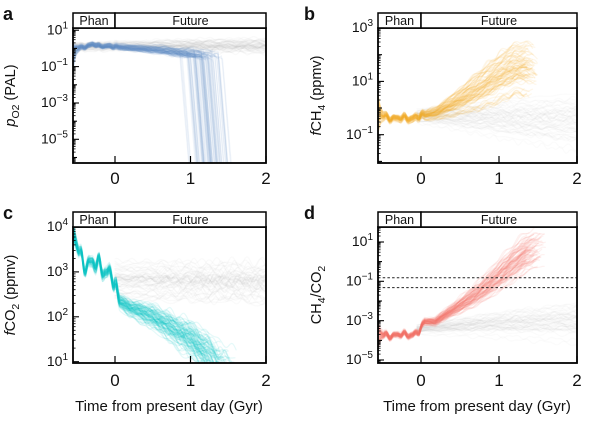 This screenshot has width=600, height=431. I want to click on y-axis-title: fCH4 (ppmv), so click(318, 96).